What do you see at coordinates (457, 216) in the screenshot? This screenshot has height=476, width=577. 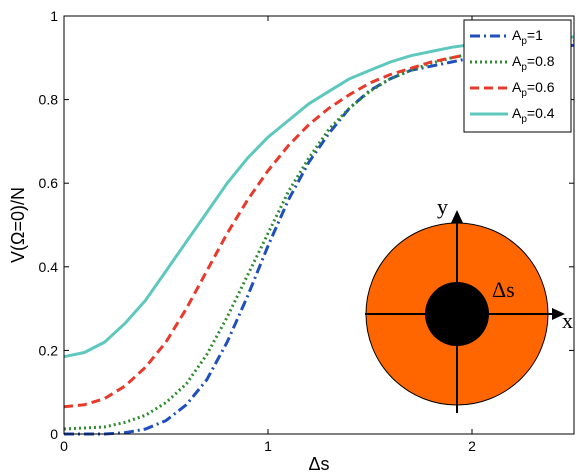 I see `inset-y-arrowhead` at bounding box center [457, 216].